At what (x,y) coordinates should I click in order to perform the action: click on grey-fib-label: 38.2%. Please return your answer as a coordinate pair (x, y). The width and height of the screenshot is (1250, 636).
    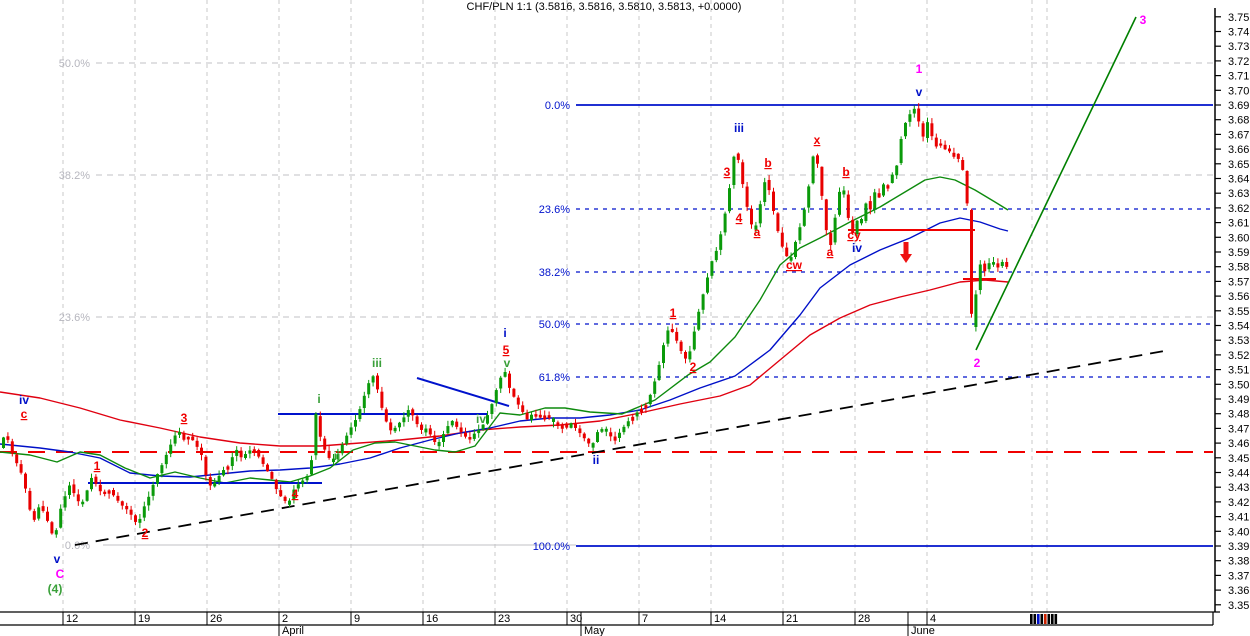
    Looking at the image, I should click on (74, 176).